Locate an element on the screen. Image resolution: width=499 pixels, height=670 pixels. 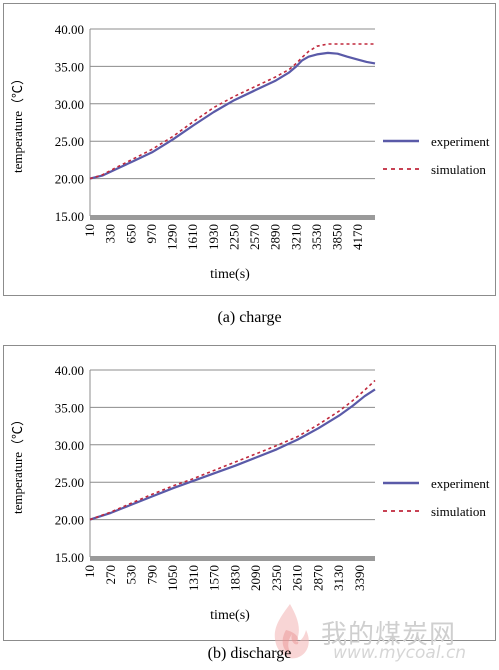
x-tick-label: 1930 is located at coordinates (213, 237).